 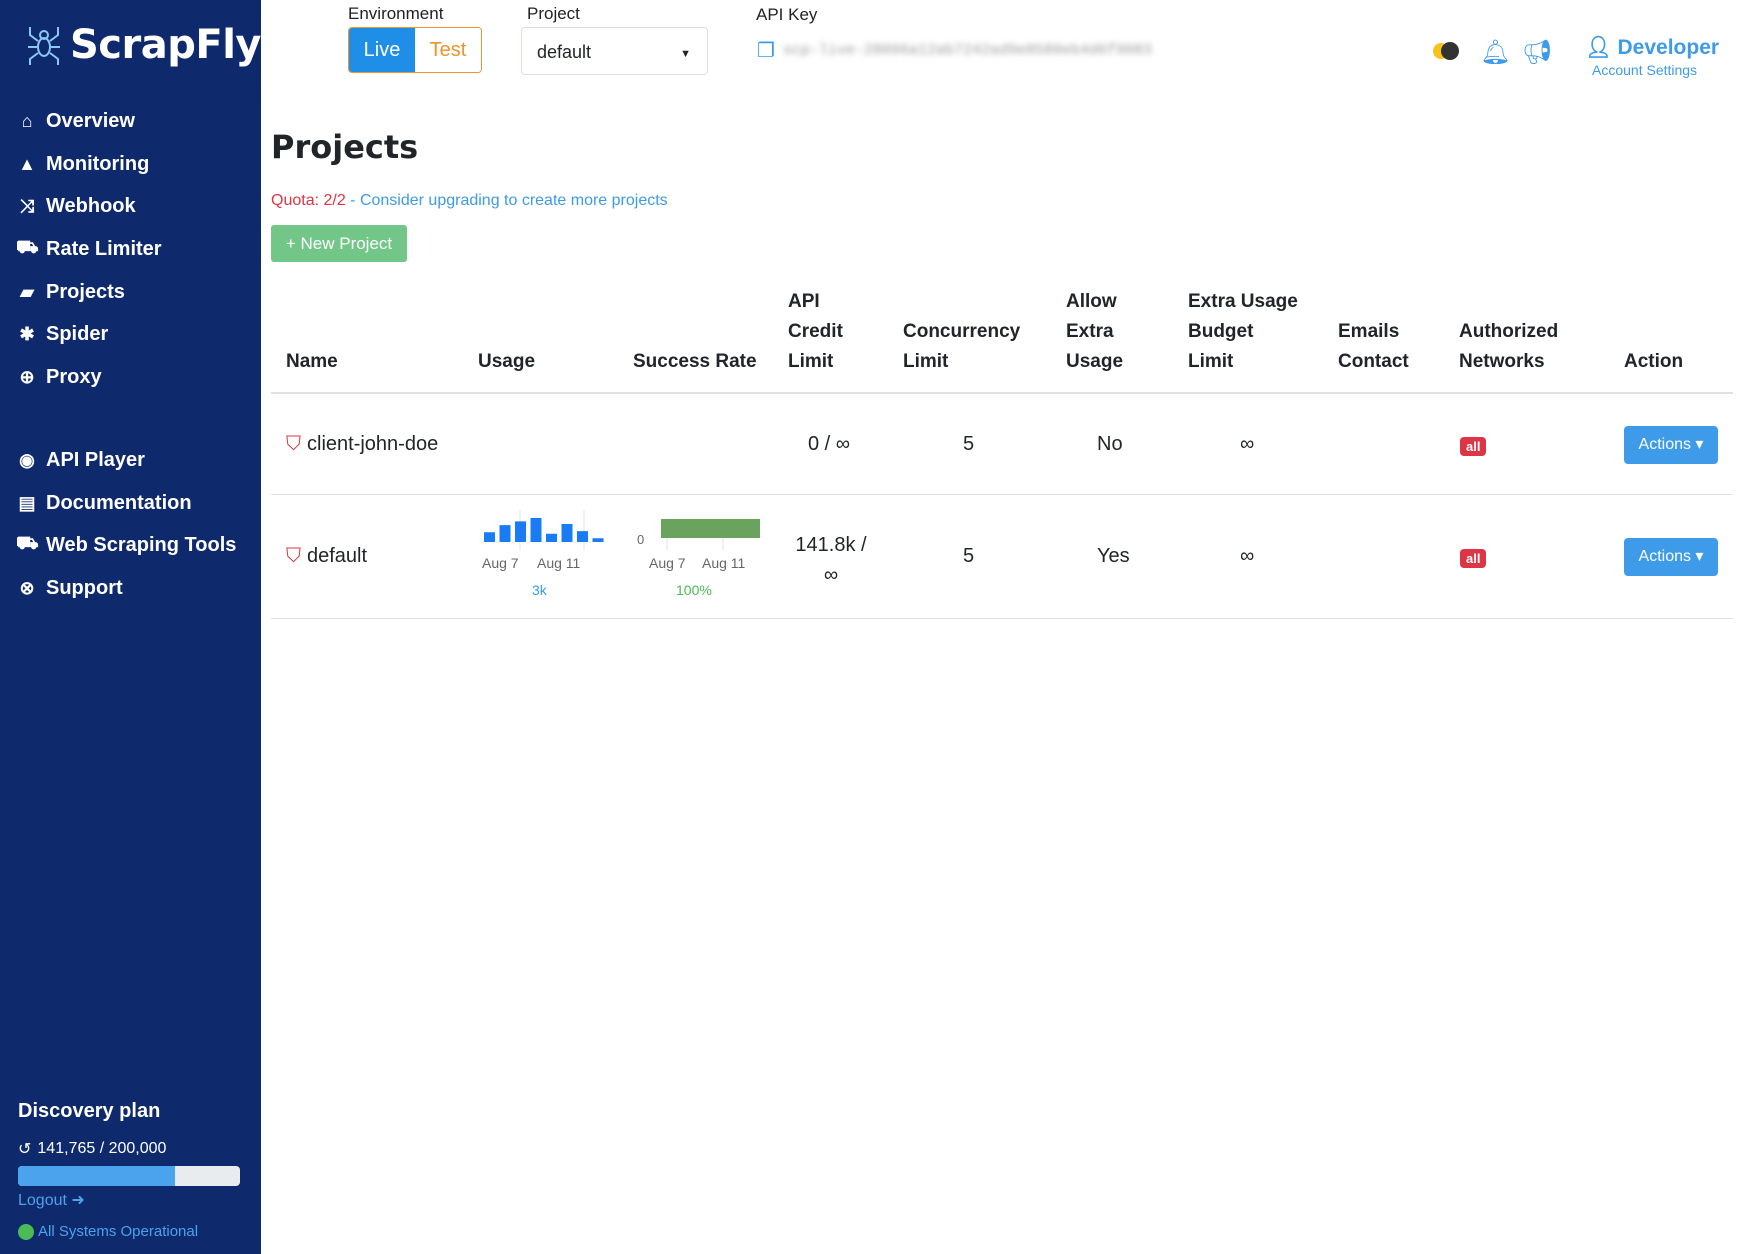 I want to click on logo: ScrapFly, so click(x=143, y=45).